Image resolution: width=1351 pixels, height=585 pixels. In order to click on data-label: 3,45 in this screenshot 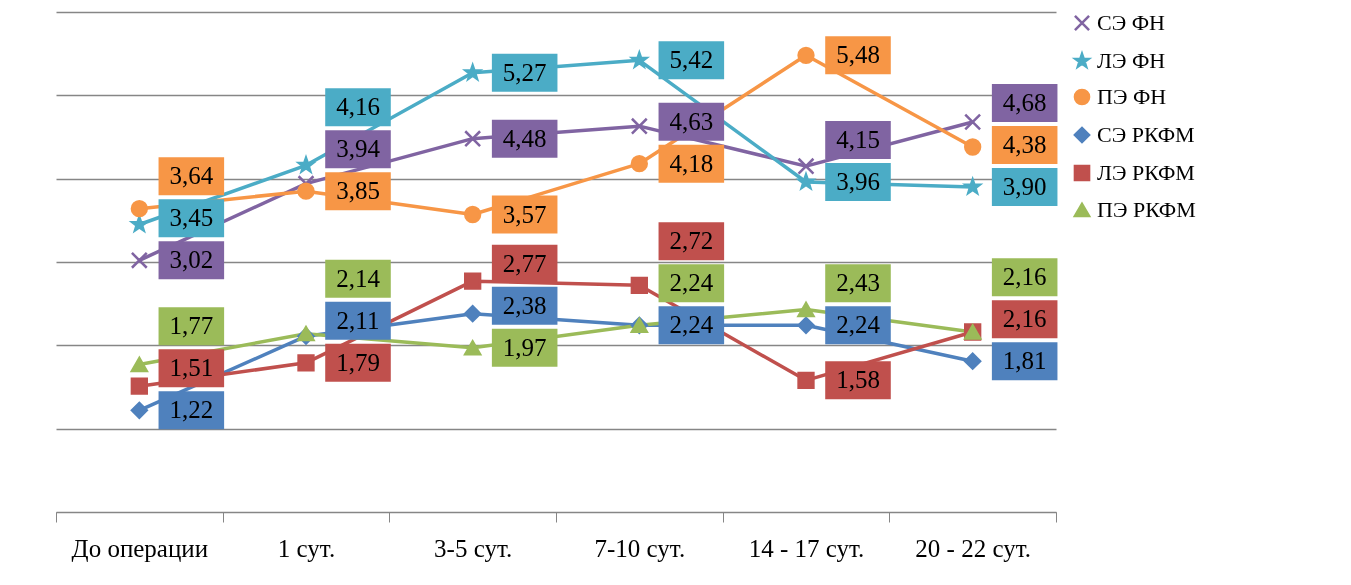, I will do `click(191, 218)`.